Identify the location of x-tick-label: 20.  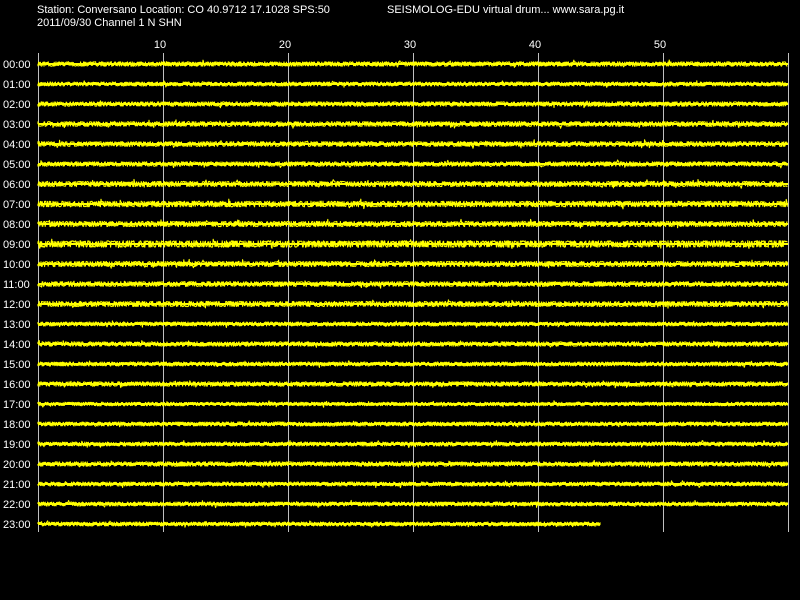
(285, 45).